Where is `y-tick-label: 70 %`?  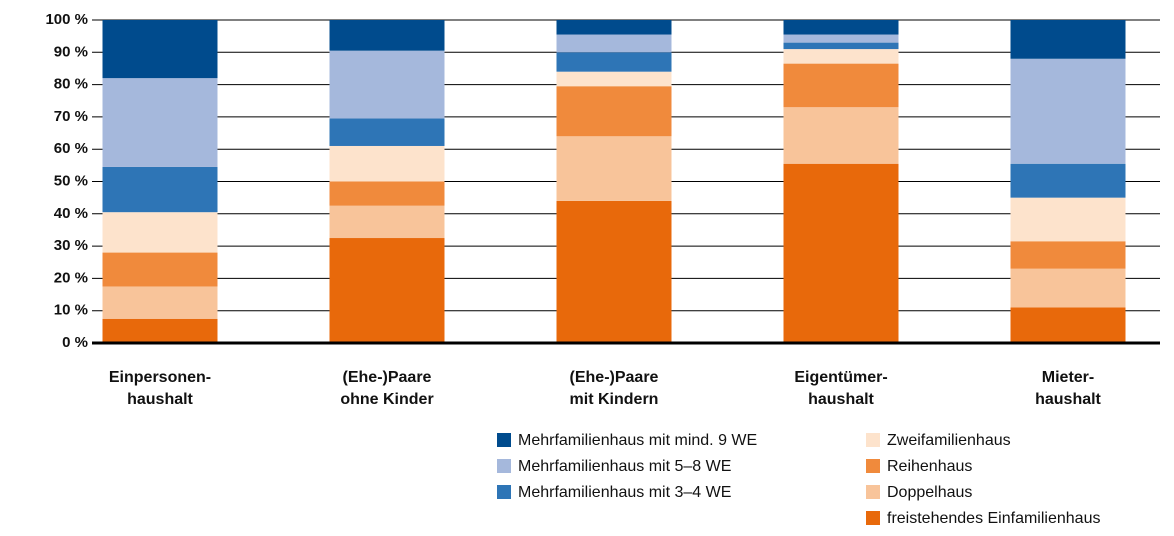 y-tick-label: 70 % is located at coordinates (71, 116).